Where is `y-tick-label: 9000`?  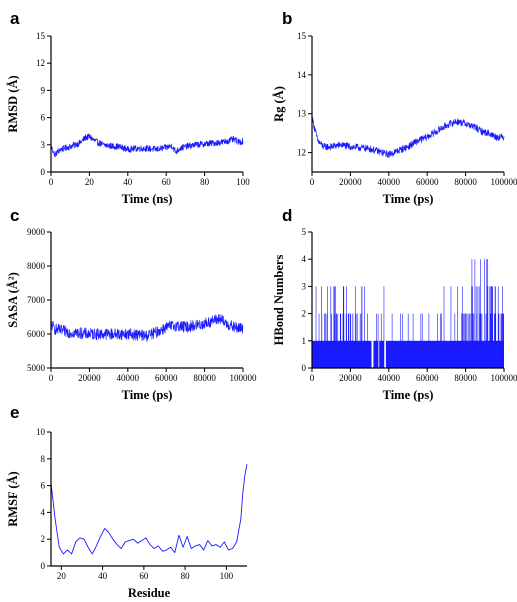 y-tick-label: 9000 is located at coordinates (36, 232).